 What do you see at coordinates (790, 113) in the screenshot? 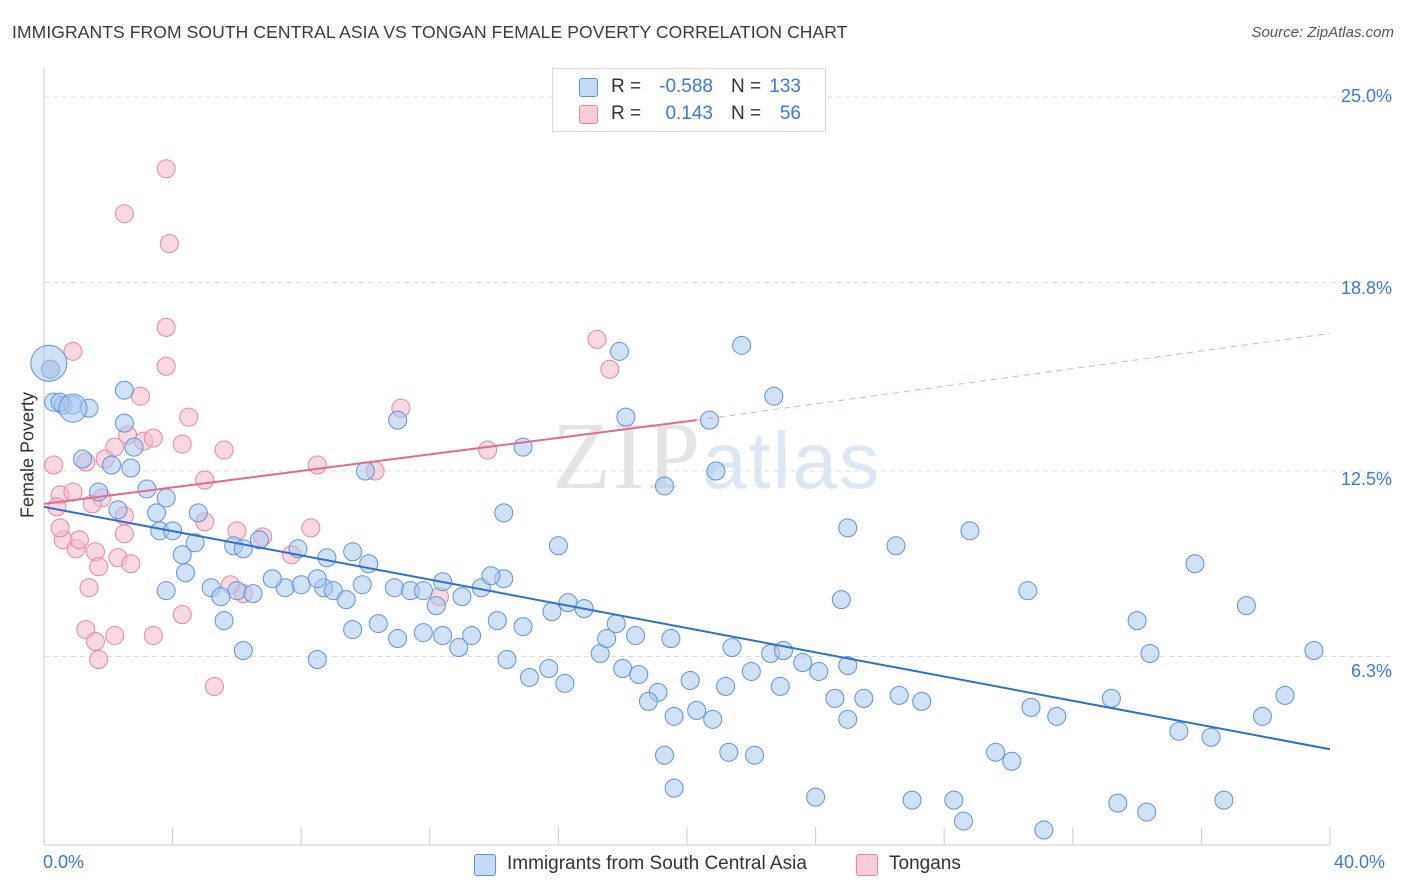
I see `legend-n-value: 56` at bounding box center [790, 113].